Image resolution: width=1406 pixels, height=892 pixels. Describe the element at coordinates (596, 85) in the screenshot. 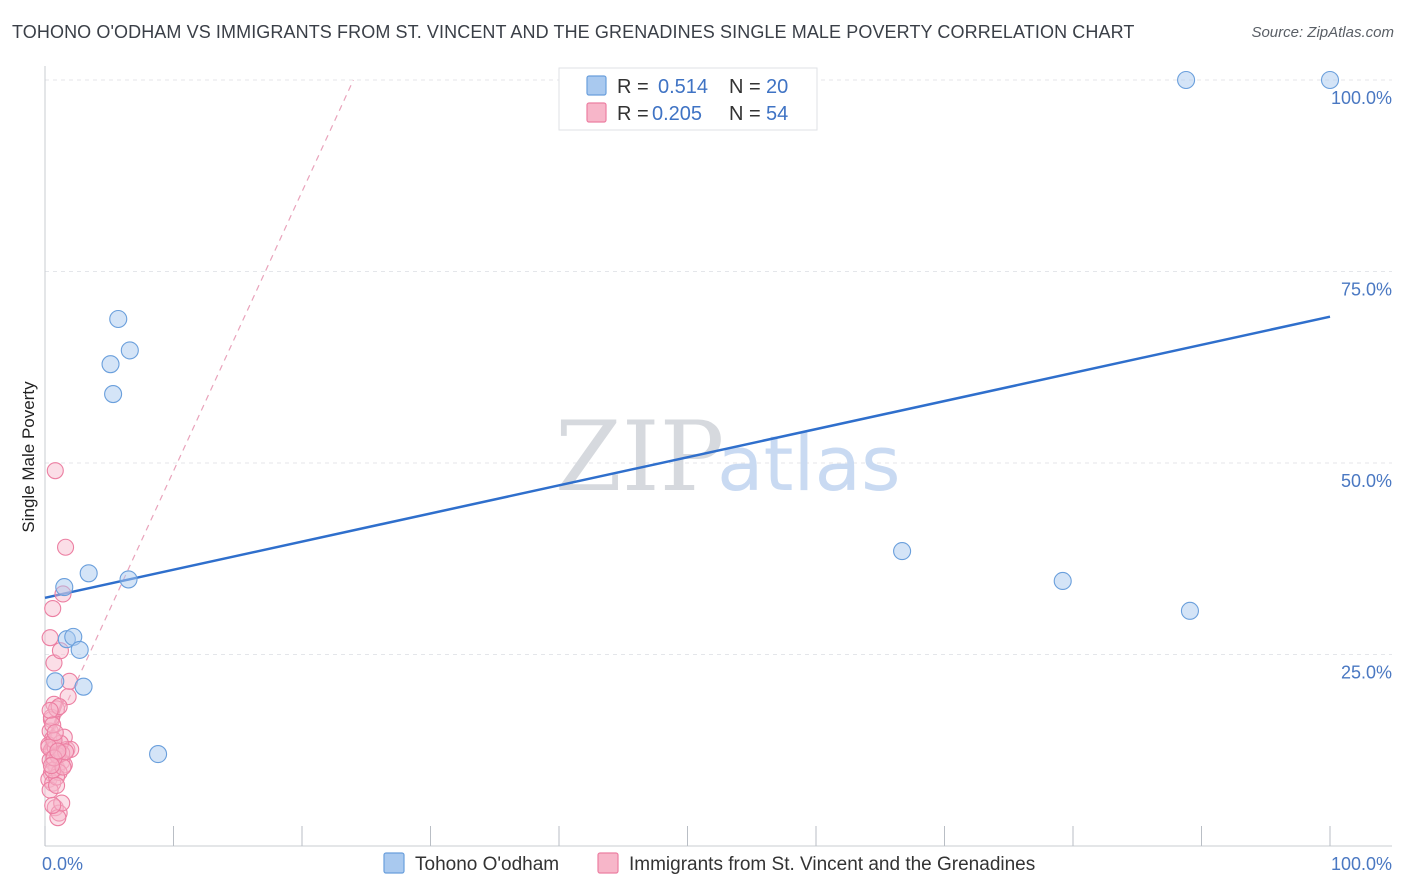

I see `legend-swatch-blue` at that location.